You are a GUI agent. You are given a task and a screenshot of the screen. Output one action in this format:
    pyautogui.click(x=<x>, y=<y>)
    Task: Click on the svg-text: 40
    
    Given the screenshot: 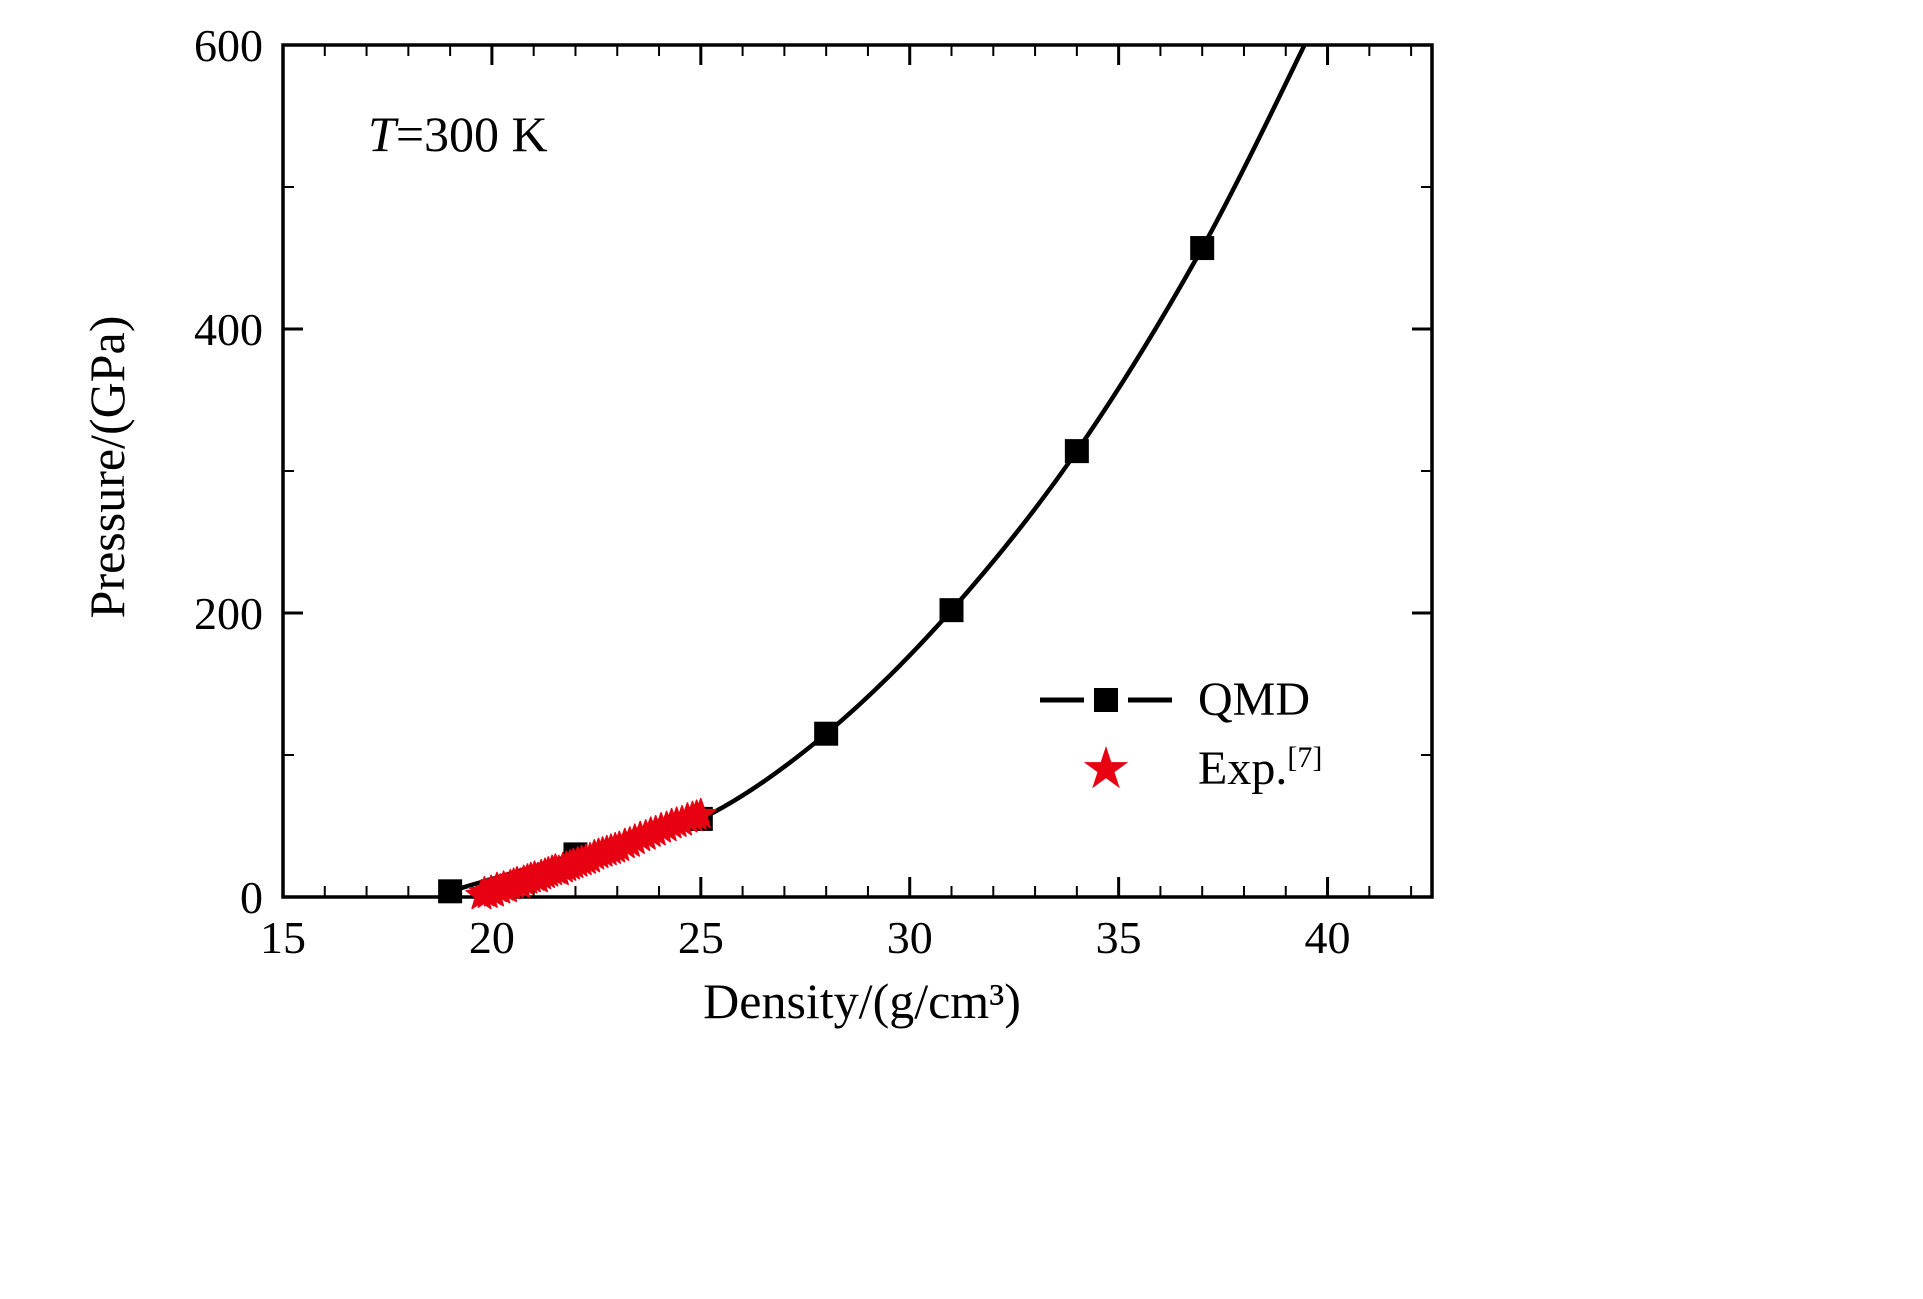 What is the action you would take?
    pyautogui.click(x=1328, y=937)
    